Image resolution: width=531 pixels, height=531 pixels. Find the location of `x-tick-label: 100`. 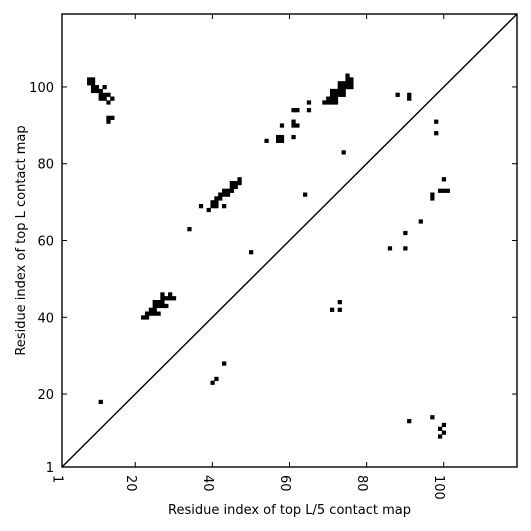

x-tick-label: 100 is located at coordinates (438, 487).